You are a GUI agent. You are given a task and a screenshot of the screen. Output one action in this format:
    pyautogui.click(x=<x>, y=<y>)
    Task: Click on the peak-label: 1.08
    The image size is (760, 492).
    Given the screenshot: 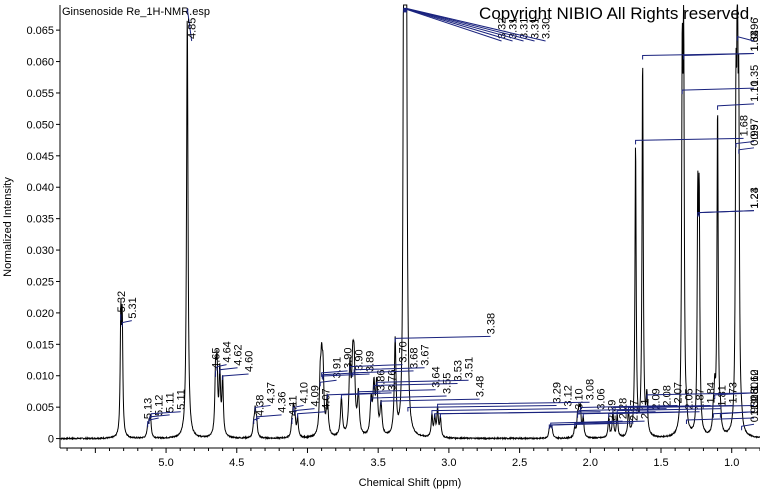 What is the action you would take?
    pyautogui.click(x=754, y=398)
    